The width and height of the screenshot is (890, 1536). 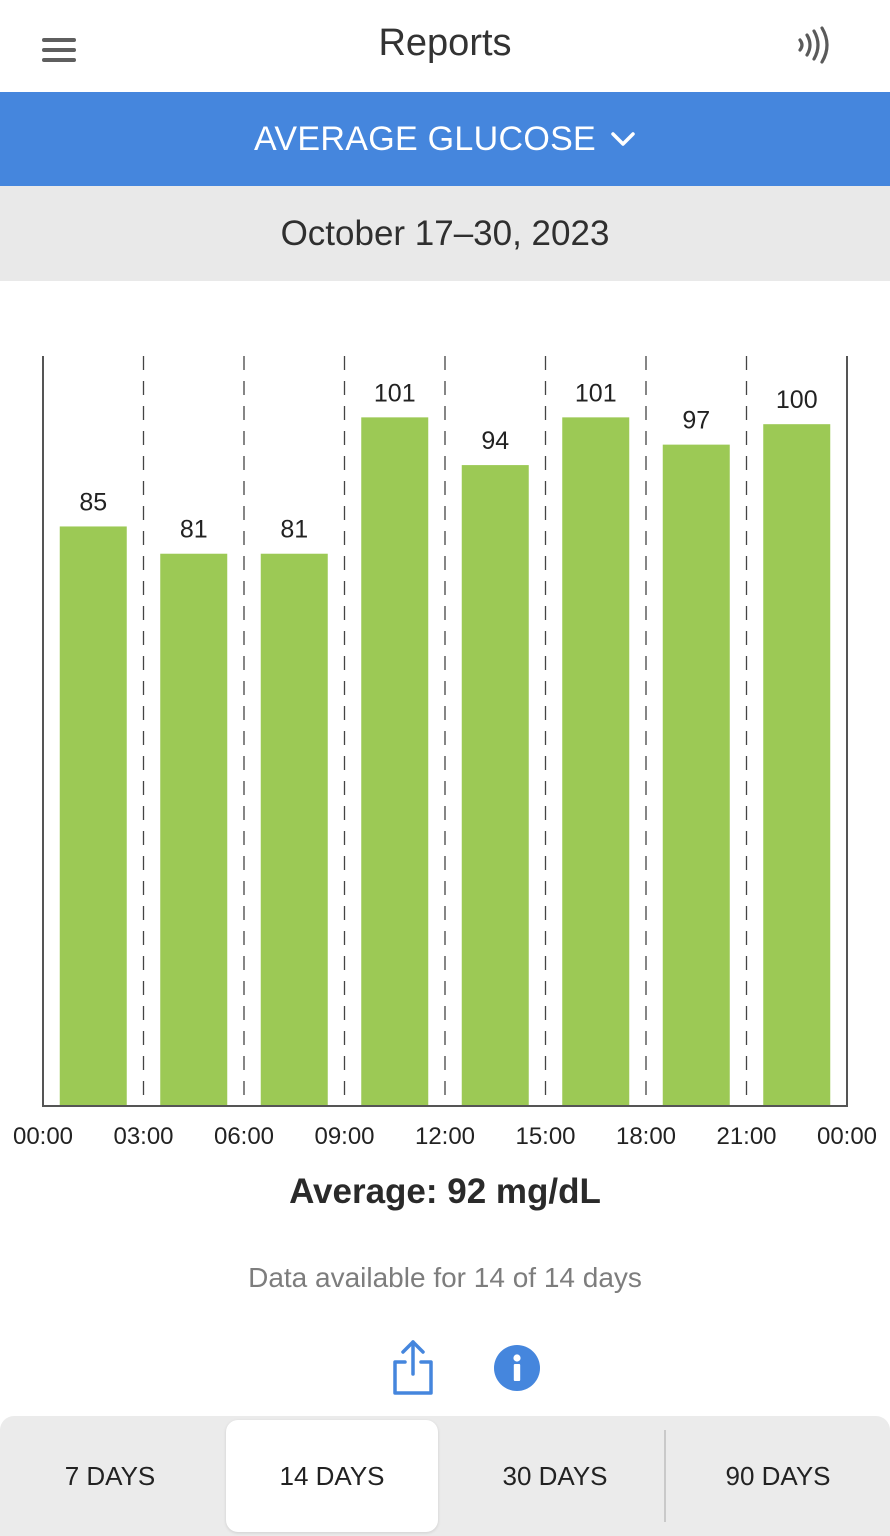 What do you see at coordinates (665, 1476) in the screenshot?
I see `tab-divider` at bounding box center [665, 1476].